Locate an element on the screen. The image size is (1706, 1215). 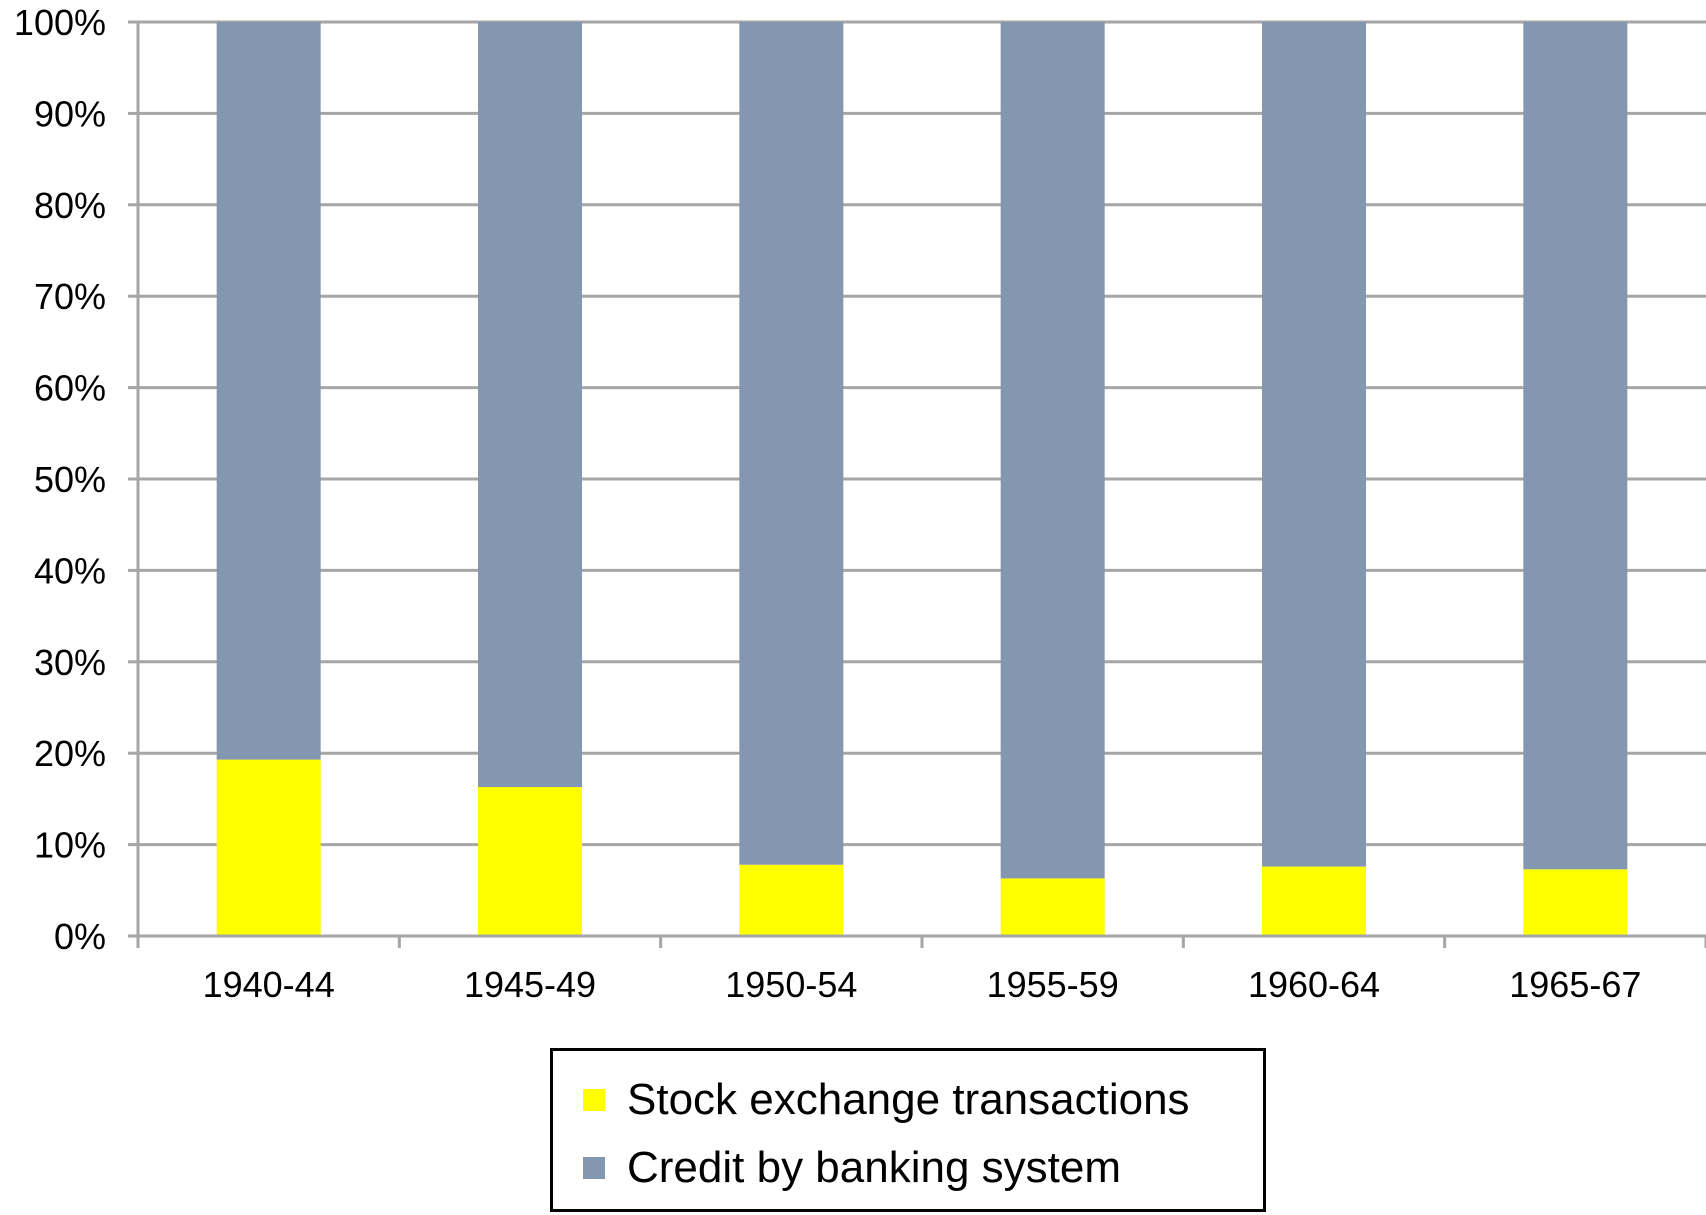
legend-label-credit-banking: Credit by banking system is located at coordinates (874, 1167).